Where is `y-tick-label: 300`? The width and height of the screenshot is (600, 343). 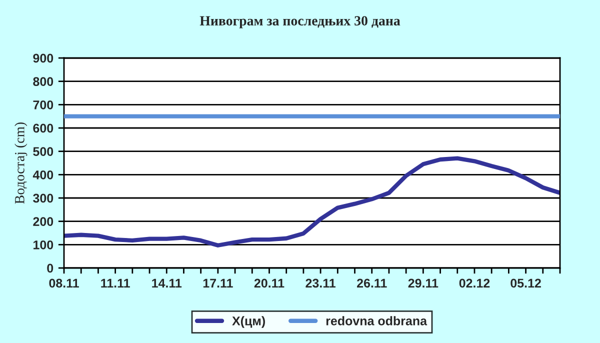 y-tick-label: 300 is located at coordinates (43, 198).